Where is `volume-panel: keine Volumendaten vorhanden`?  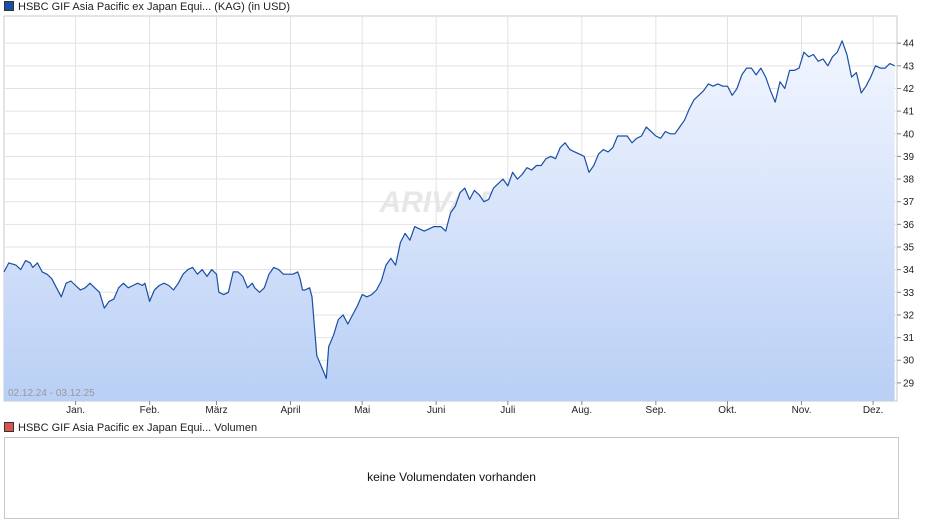 volume-panel: keine Volumendaten vorhanden is located at coordinates (451, 478).